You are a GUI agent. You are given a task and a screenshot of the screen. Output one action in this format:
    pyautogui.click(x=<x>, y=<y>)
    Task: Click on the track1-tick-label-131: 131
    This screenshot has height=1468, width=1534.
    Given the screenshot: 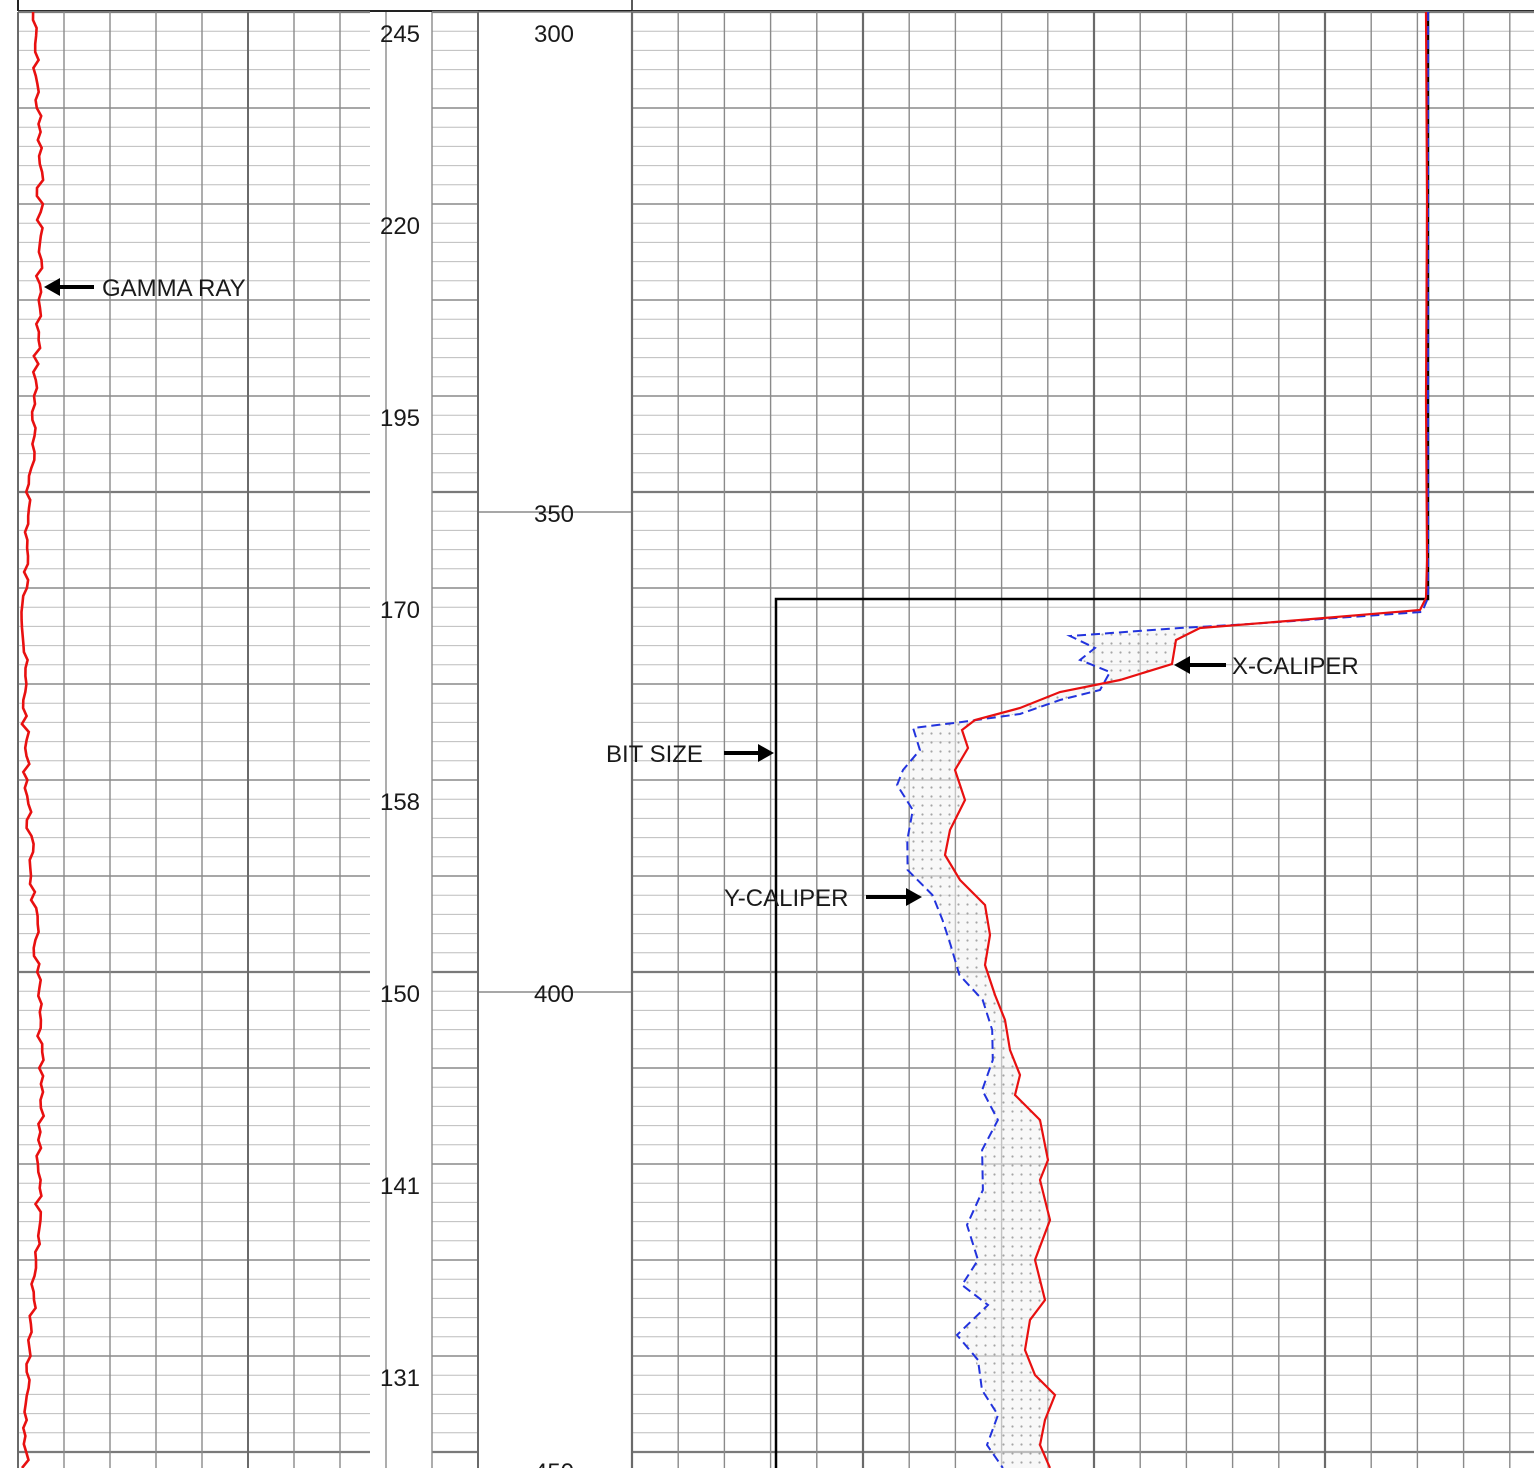 What is the action you would take?
    pyautogui.click(x=400, y=1378)
    